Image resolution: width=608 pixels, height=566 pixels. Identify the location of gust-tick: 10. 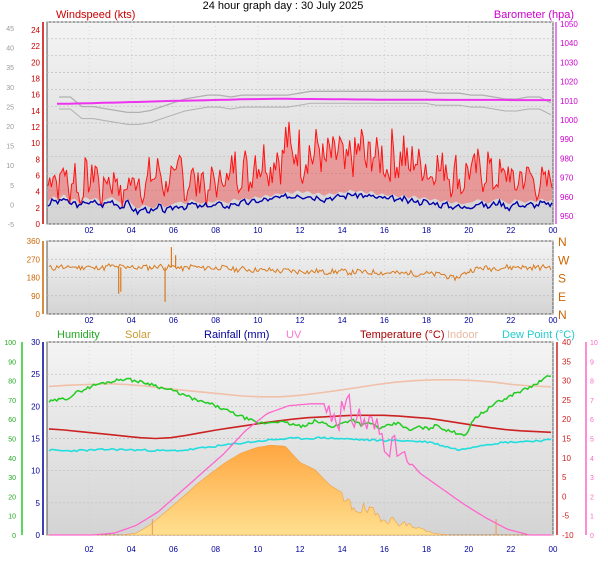
(10, 166).